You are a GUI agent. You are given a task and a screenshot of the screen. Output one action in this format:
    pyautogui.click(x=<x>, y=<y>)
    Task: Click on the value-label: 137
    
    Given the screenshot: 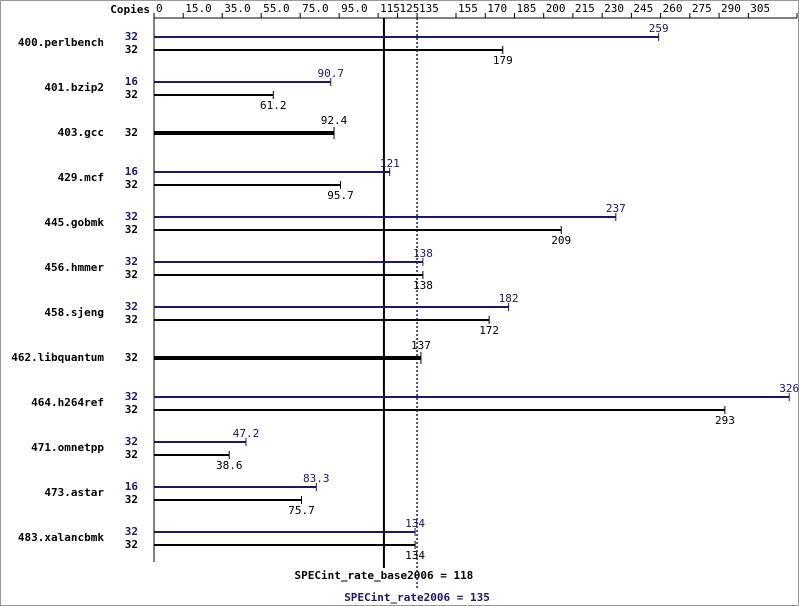 What is the action you would take?
    pyautogui.click(x=421, y=345)
    